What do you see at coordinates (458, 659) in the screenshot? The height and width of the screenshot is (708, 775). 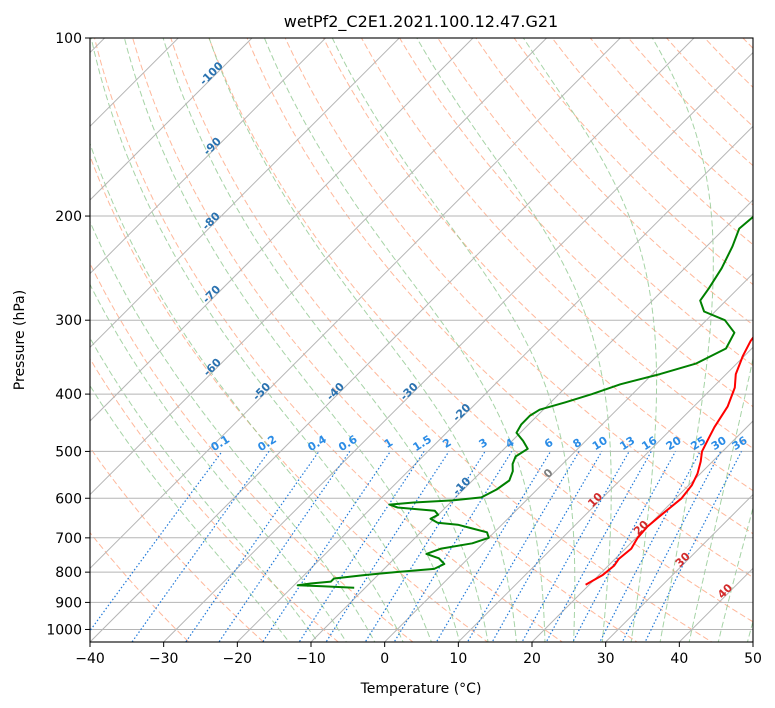 I see `x-tick-label: 10` at bounding box center [458, 659].